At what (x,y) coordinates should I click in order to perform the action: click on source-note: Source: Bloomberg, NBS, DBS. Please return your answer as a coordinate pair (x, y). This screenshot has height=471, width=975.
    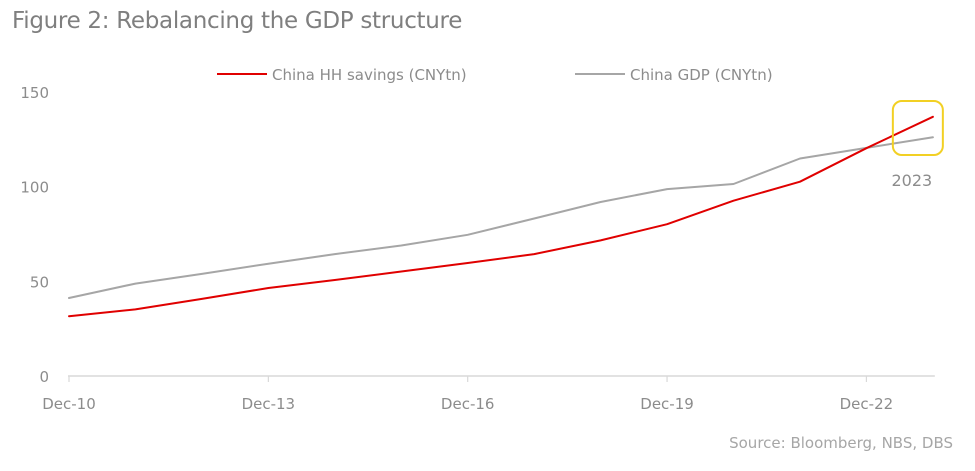
    Looking at the image, I should click on (841, 443).